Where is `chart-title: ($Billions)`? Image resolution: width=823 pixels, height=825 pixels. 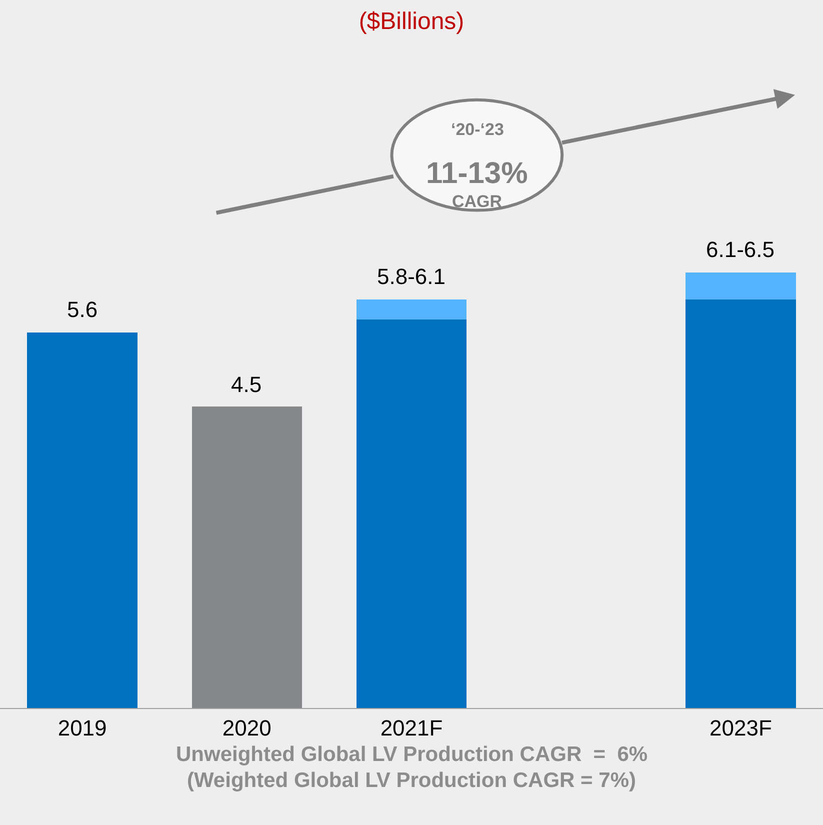 chart-title: ($Billions) is located at coordinates (411, 22).